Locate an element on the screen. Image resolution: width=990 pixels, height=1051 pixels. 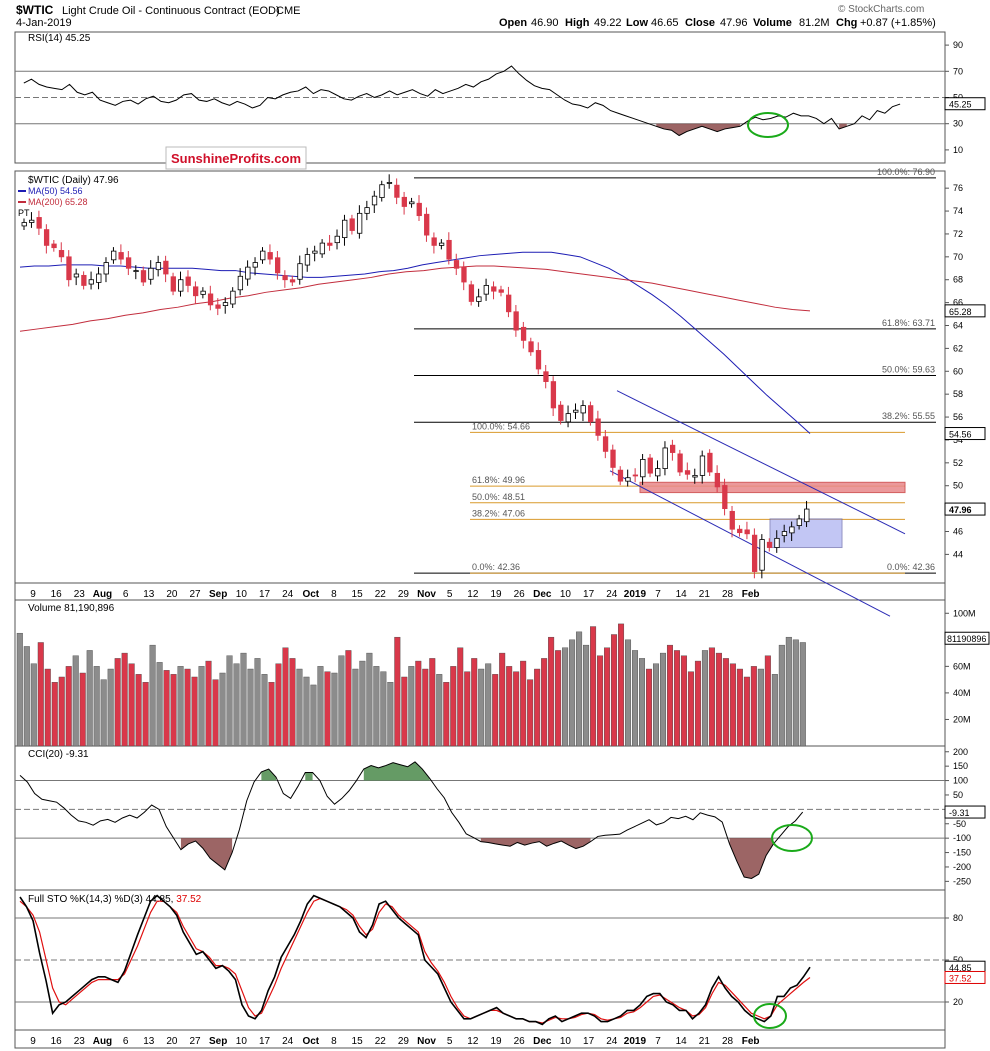
high-value: 49.22 is located at coordinates (608, 23).